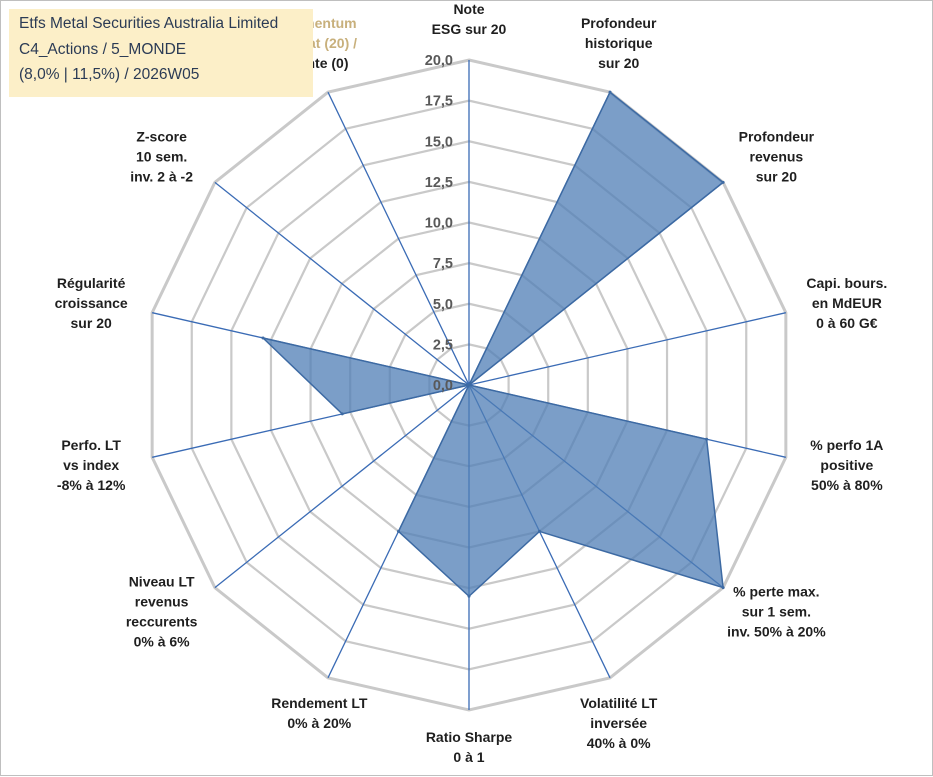  What do you see at coordinates (468, 757) in the screenshot?
I see `axis-label-line: 0 à 1` at bounding box center [468, 757].